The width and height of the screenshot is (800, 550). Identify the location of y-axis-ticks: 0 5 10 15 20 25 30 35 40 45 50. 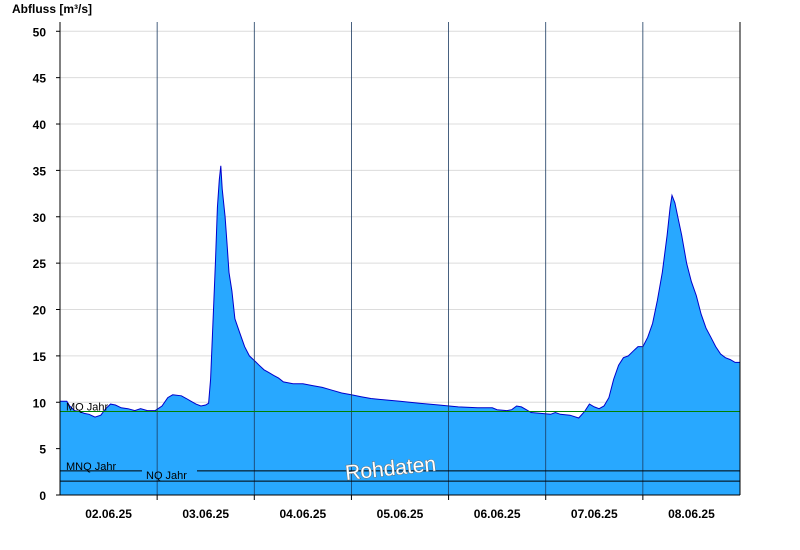
(46, 264).